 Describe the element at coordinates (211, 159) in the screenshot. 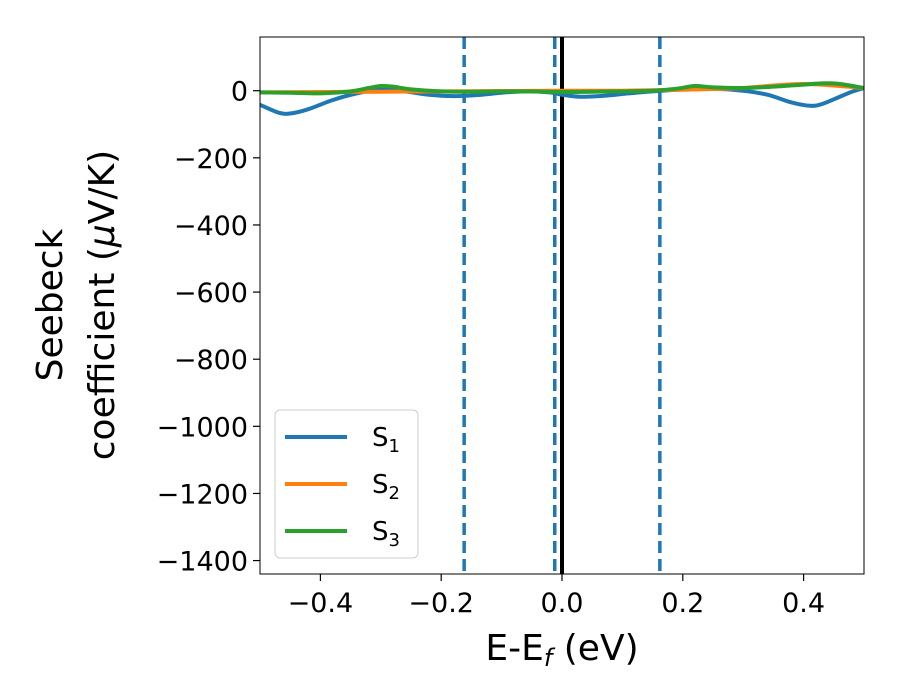

I see `y-tick-label: −200` at that location.